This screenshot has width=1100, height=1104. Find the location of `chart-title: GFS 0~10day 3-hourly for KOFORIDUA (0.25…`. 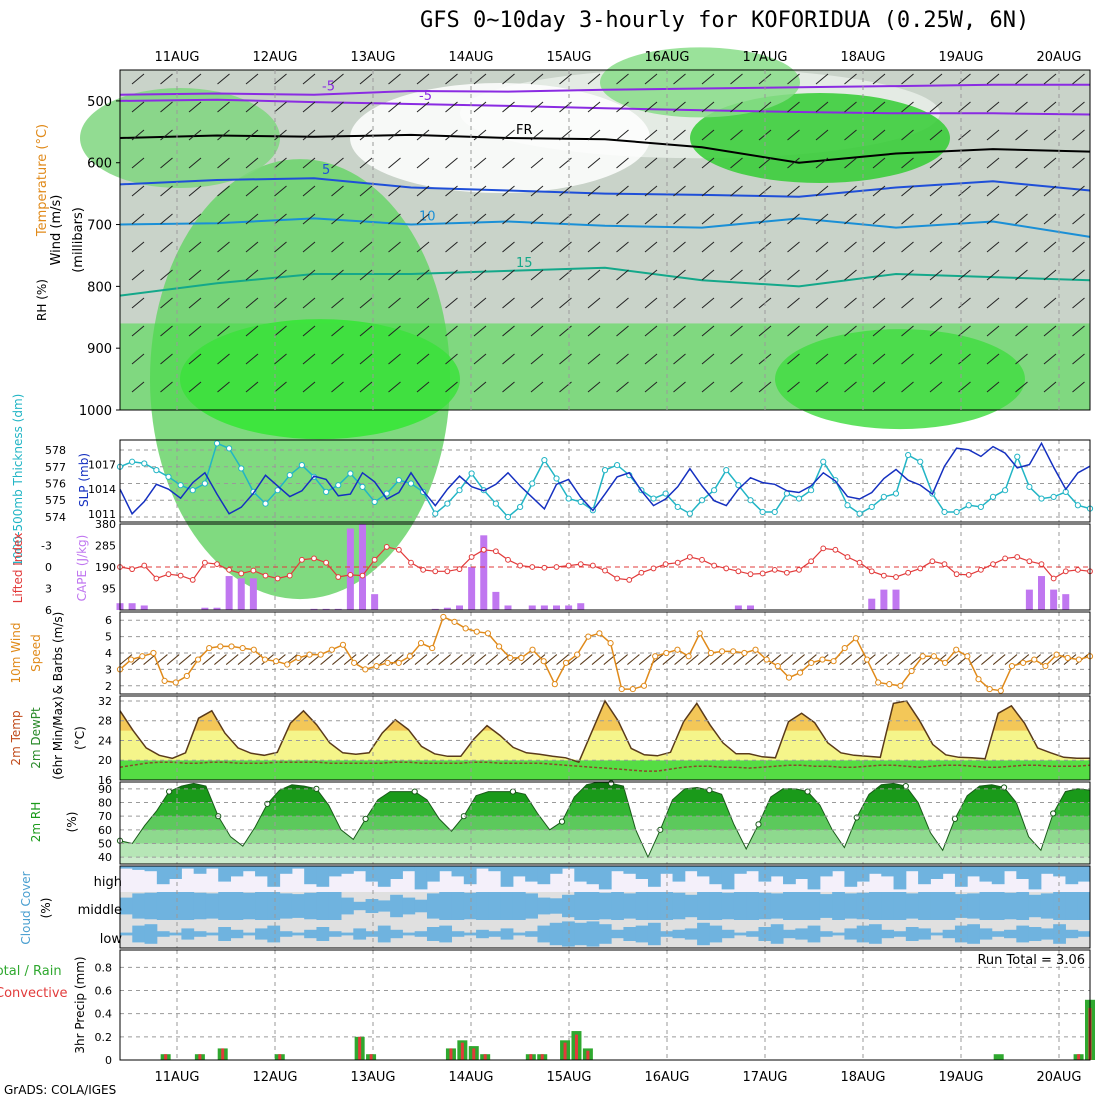

chart-title: GFS 0~10day 3-hourly for KOFORIDUA (0.25… is located at coordinates (725, 20).